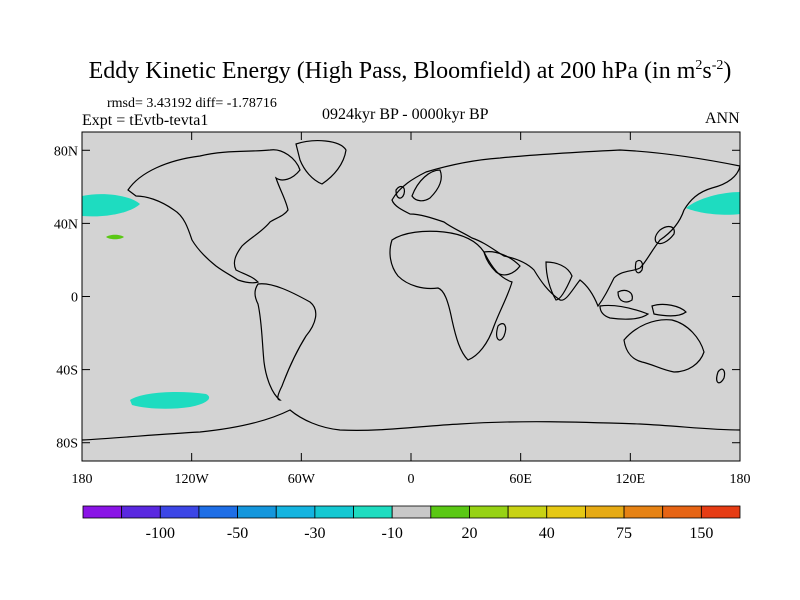 The height and width of the screenshot is (600, 800). What do you see at coordinates (314, 533) in the screenshot?
I see `colorbar-label-2: -30` at bounding box center [314, 533].